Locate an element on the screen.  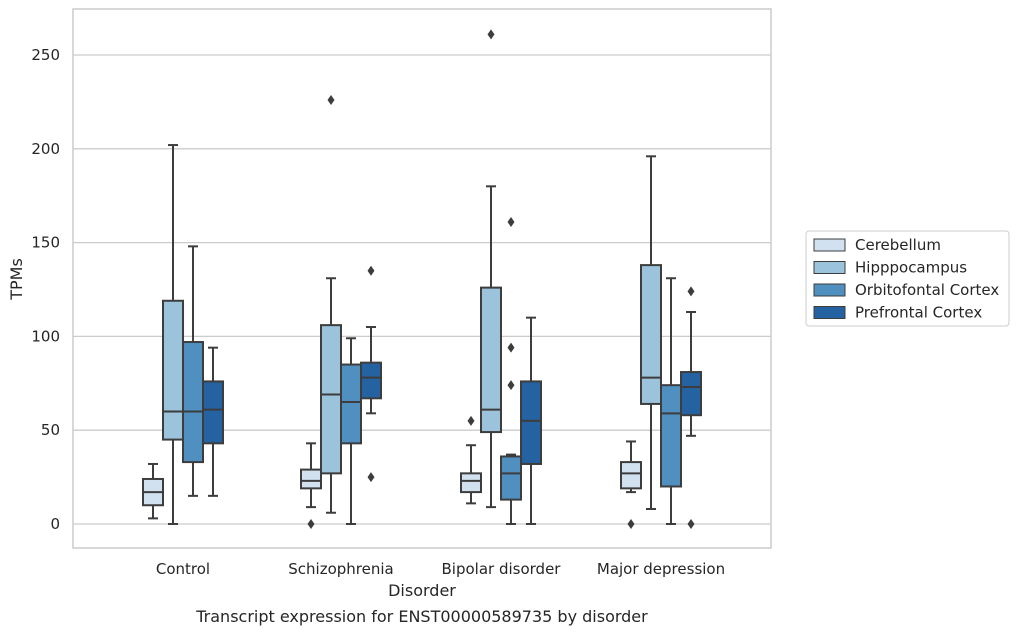
x-tick-label: Schizophrenia is located at coordinates (340, 569).